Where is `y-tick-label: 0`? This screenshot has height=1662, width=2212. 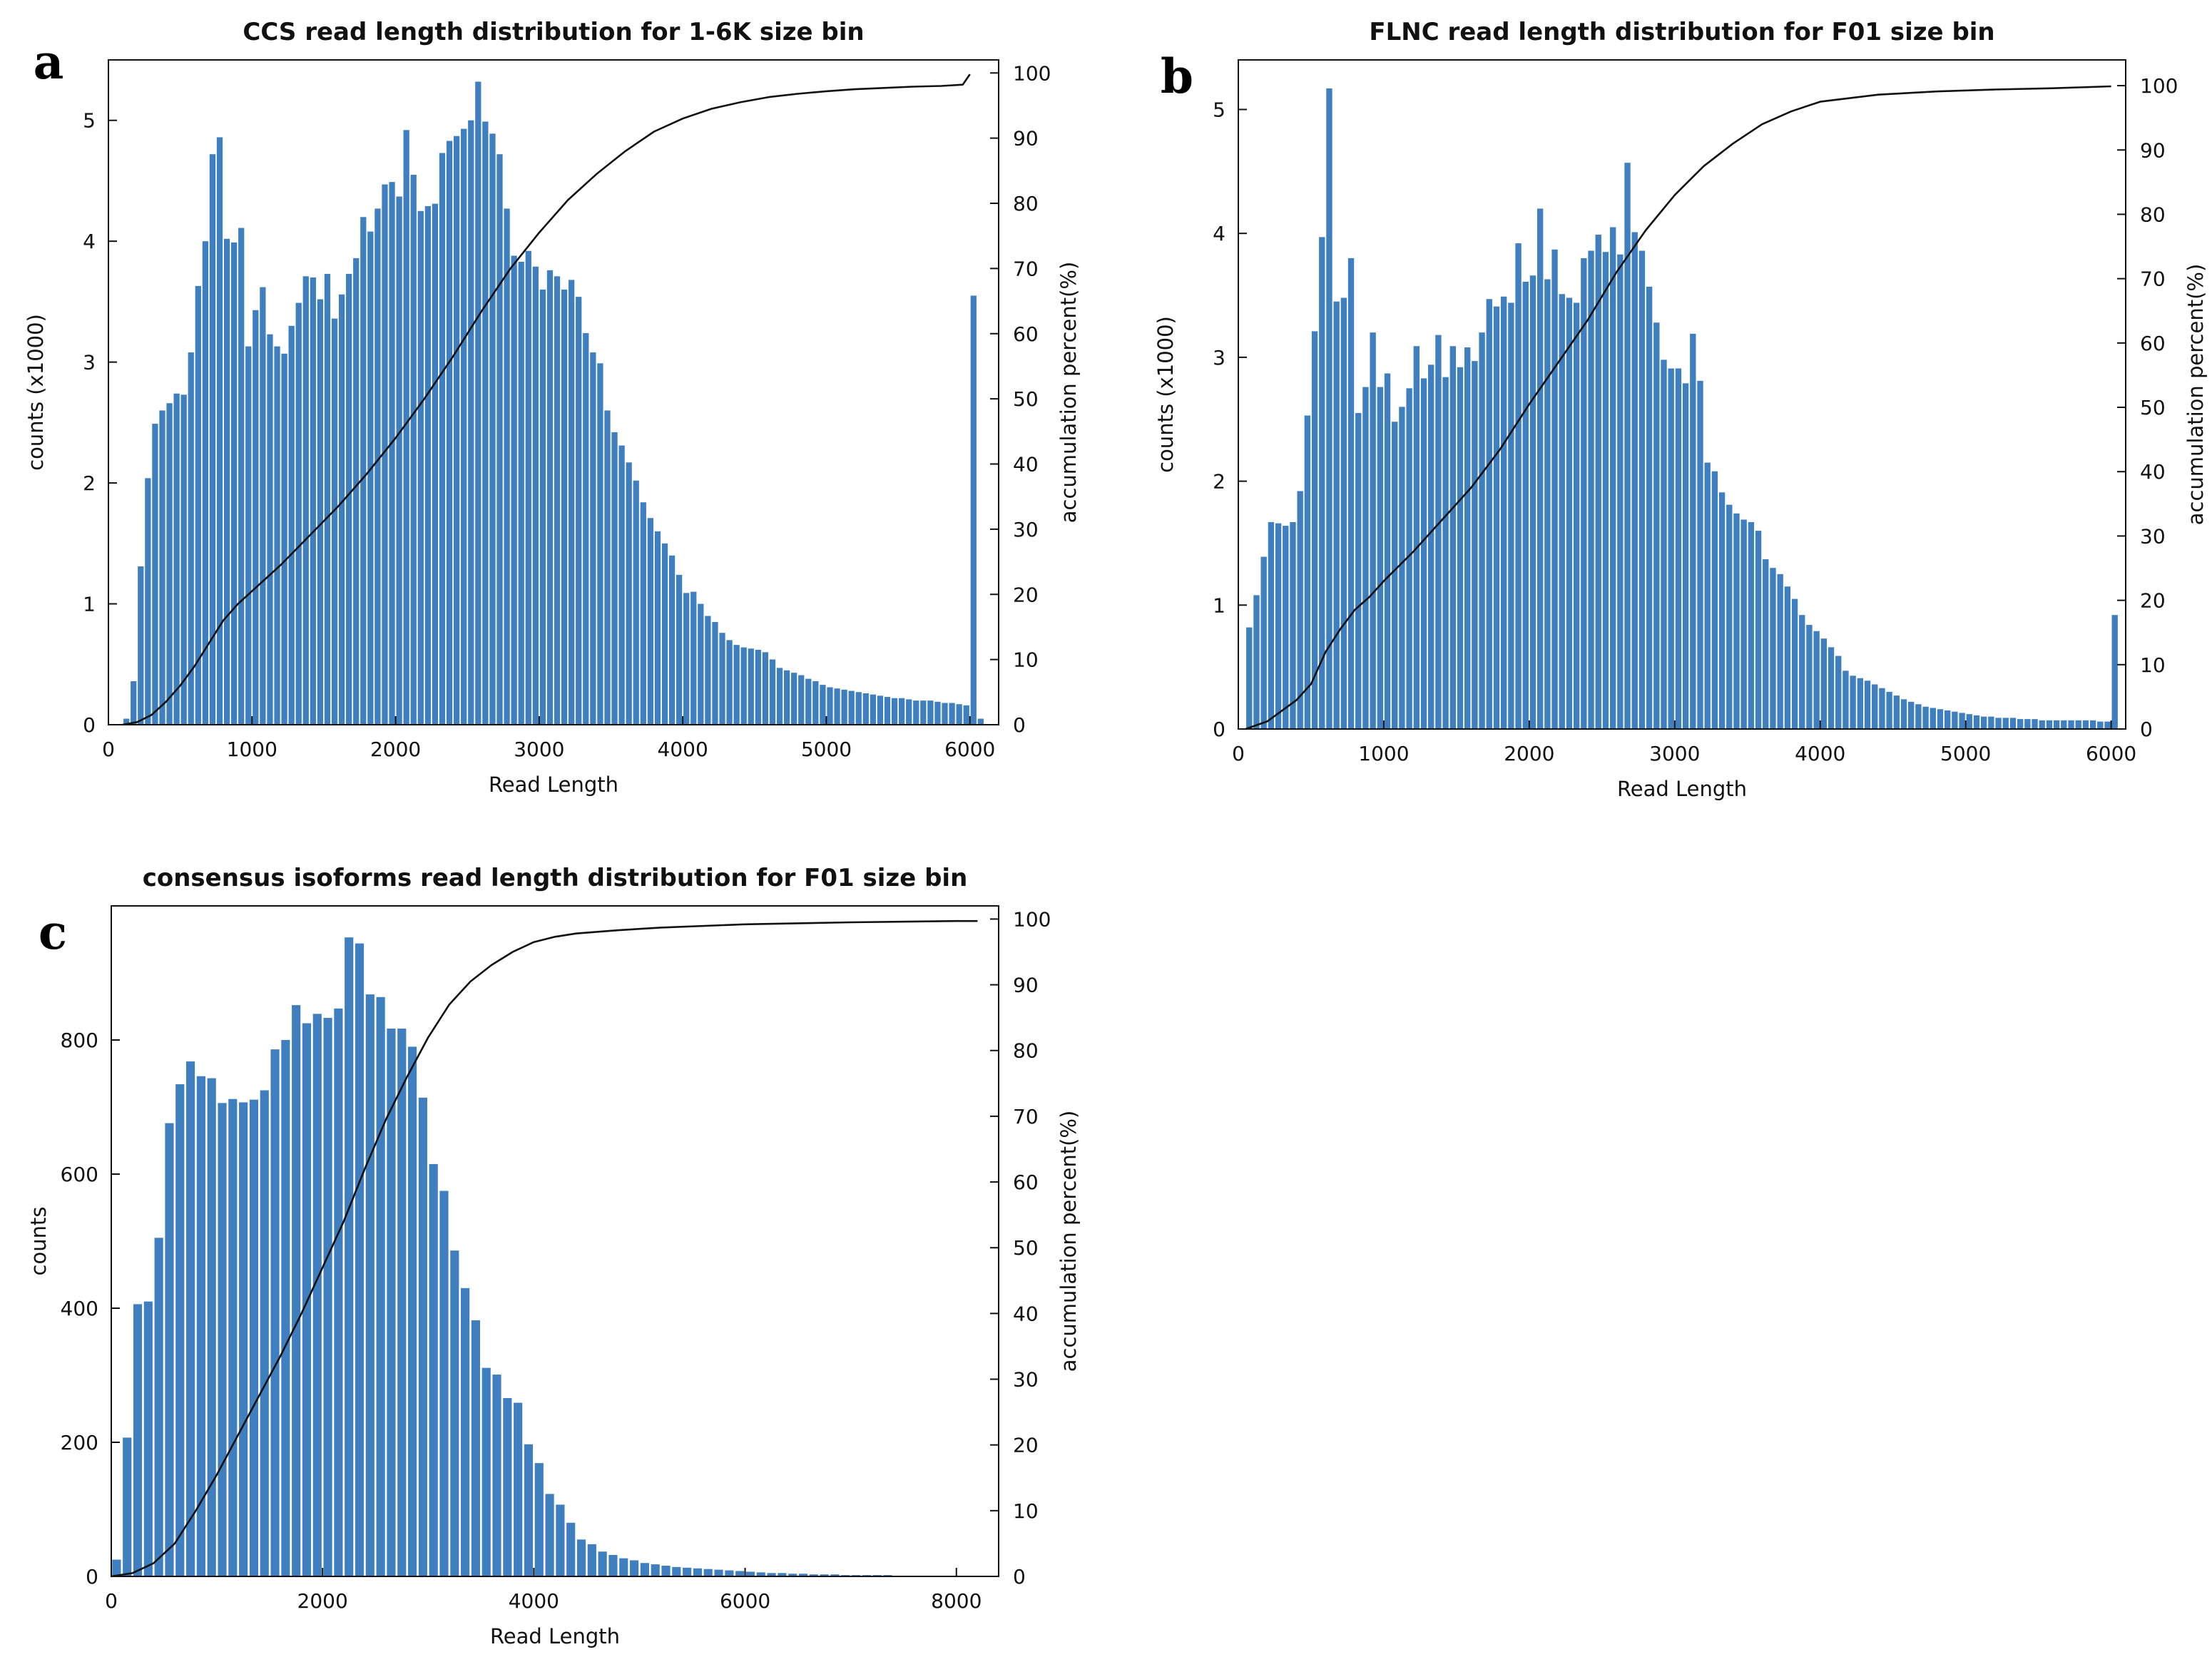 y-tick-label: 0 is located at coordinates (92, 1577).